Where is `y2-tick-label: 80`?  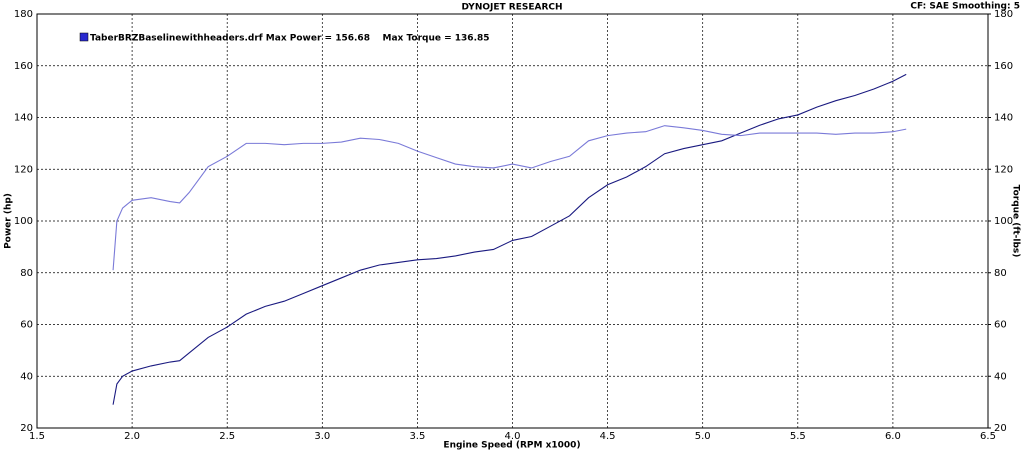
y2-tick-label: 80 is located at coordinates (1000, 273).